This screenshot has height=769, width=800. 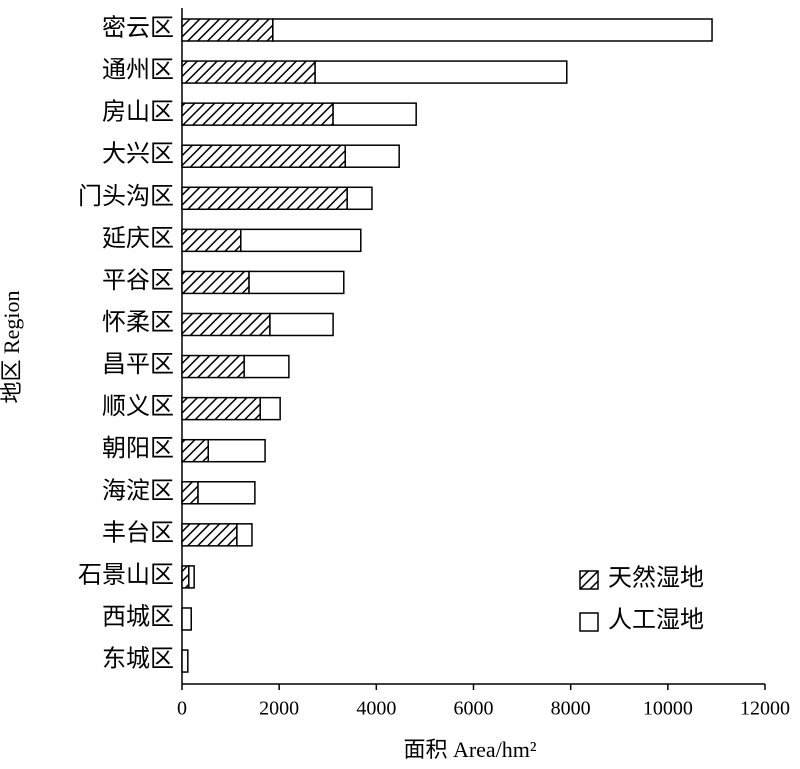 What do you see at coordinates (126, 574) in the screenshot?
I see `y-tick-label: 石景山区` at bounding box center [126, 574].